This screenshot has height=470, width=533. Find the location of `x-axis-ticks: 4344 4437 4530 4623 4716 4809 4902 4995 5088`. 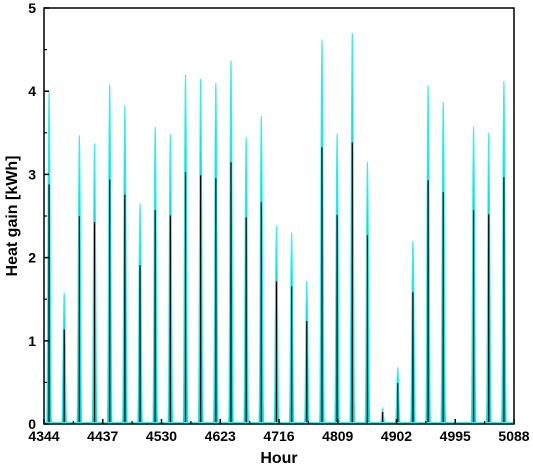

x-axis-ticks: 4344 4437 4530 4623 4716 4809 4902 4995 5088 is located at coordinates (279, 431).